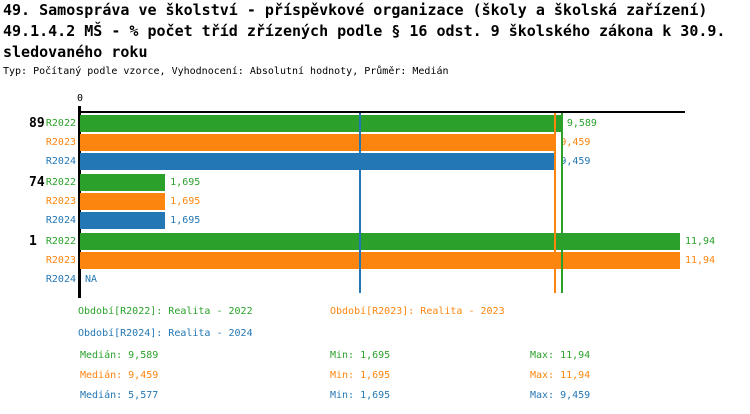  Describe the element at coordinates (165, 333) in the screenshot. I see `legend-item-R2024: Období[R2024]: Realita - 2024` at that location.